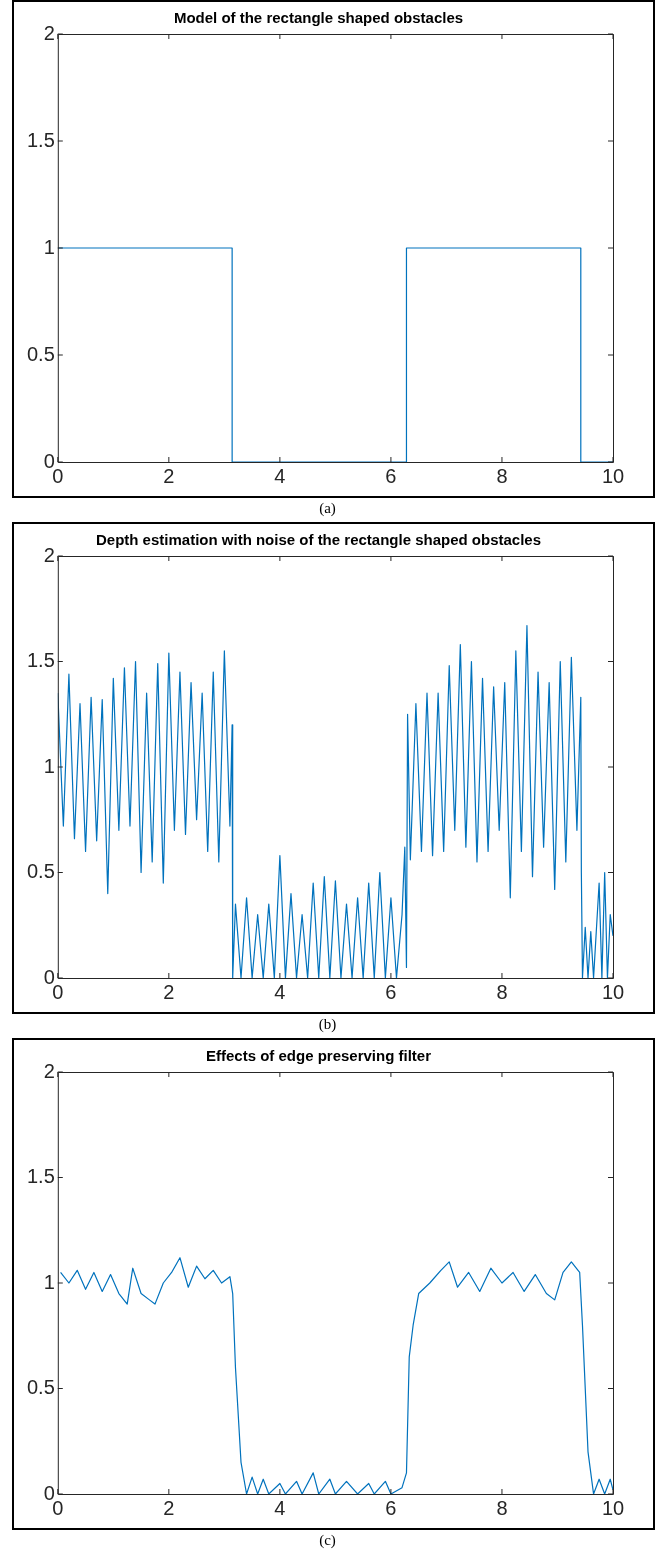  What do you see at coordinates (327, 508) in the screenshot?
I see `text: (a)` at bounding box center [327, 508].